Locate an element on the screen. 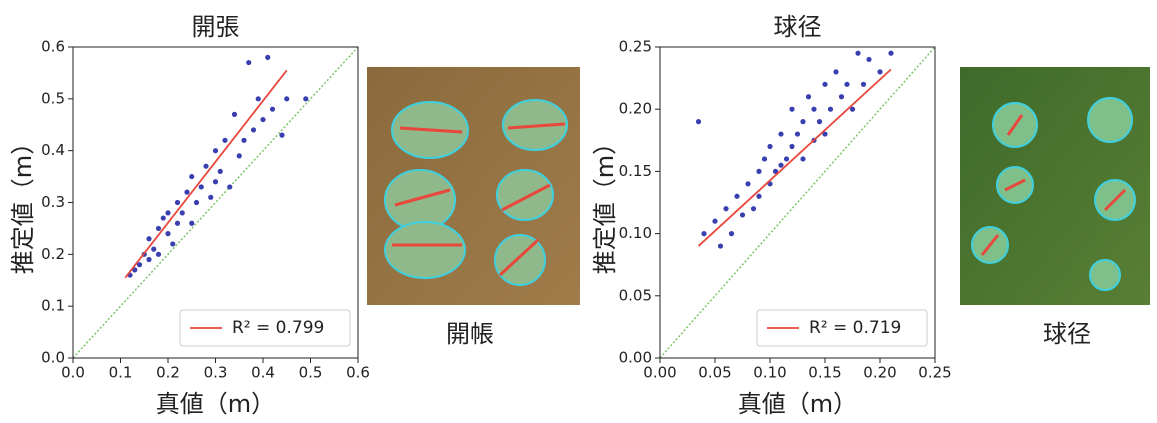 Image resolution: width=1157 pixels, height=423 pixels. y-tick-label: 0.4 is located at coordinates (53, 150).